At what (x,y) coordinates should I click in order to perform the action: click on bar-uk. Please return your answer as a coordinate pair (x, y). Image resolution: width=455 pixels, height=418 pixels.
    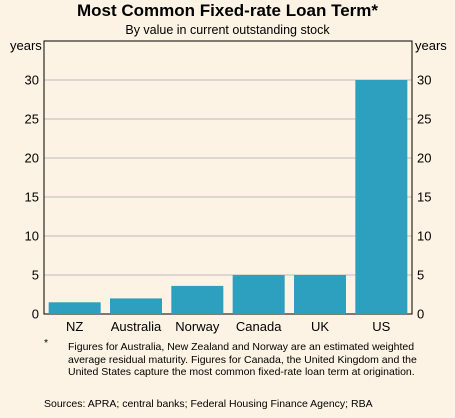
    Looking at the image, I should click on (320, 294).